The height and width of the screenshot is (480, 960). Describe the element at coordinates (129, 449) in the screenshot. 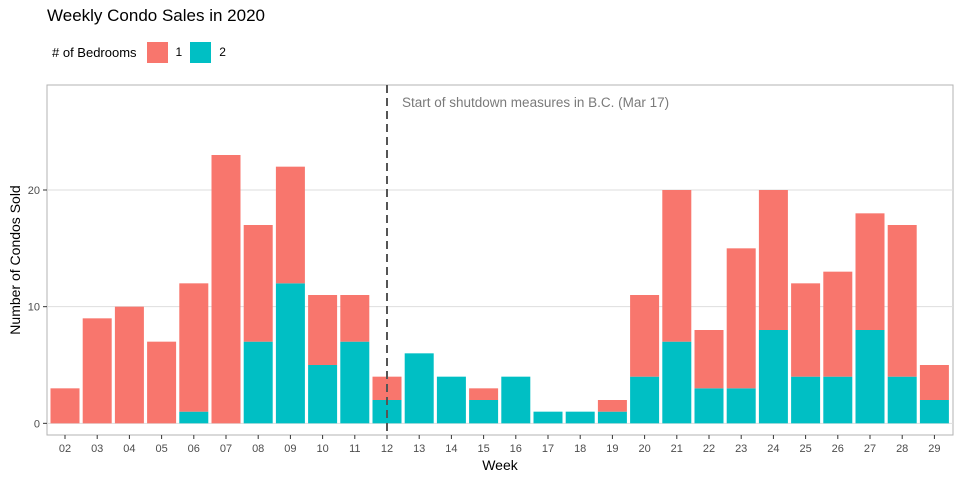

I see `x-tick-label: 04` at that location.